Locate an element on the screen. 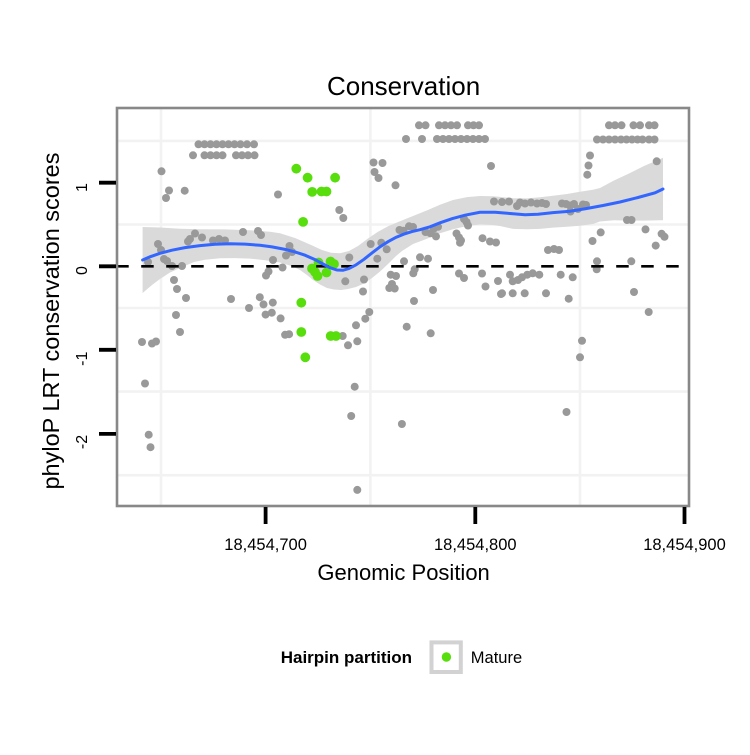 The width and height of the screenshot is (750, 755). svg-text: -2 is located at coordinates (82, 442).